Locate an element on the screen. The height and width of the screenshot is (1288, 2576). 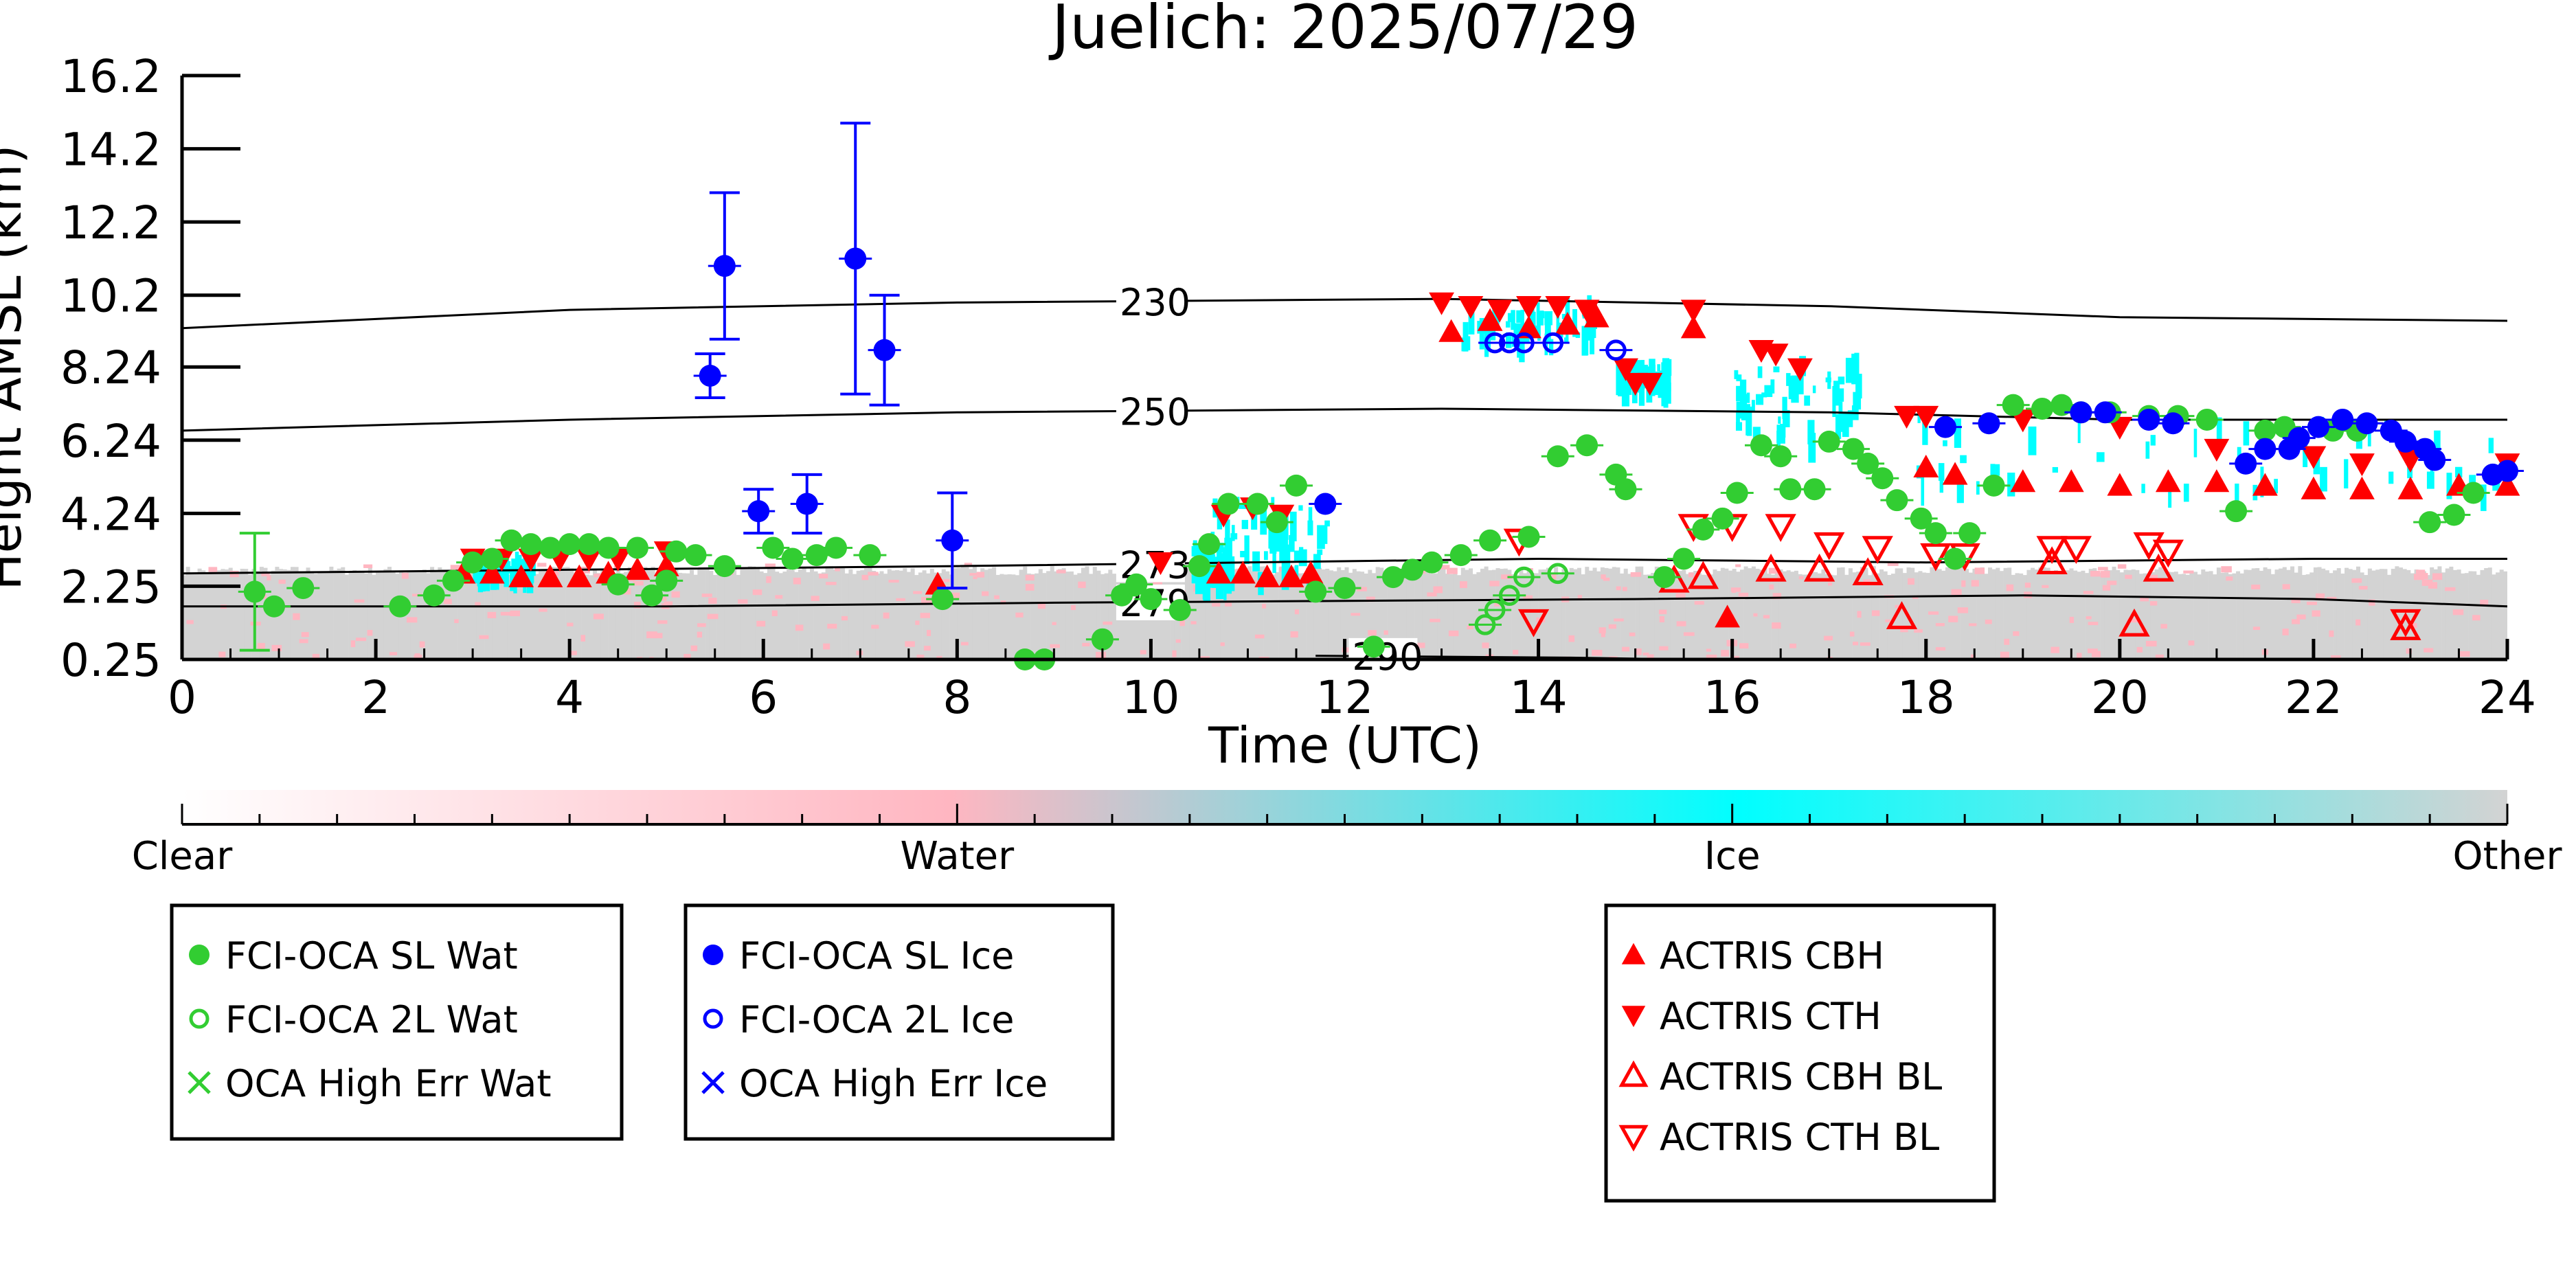
colorbar-ticks is located at coordinates (1345, 815).